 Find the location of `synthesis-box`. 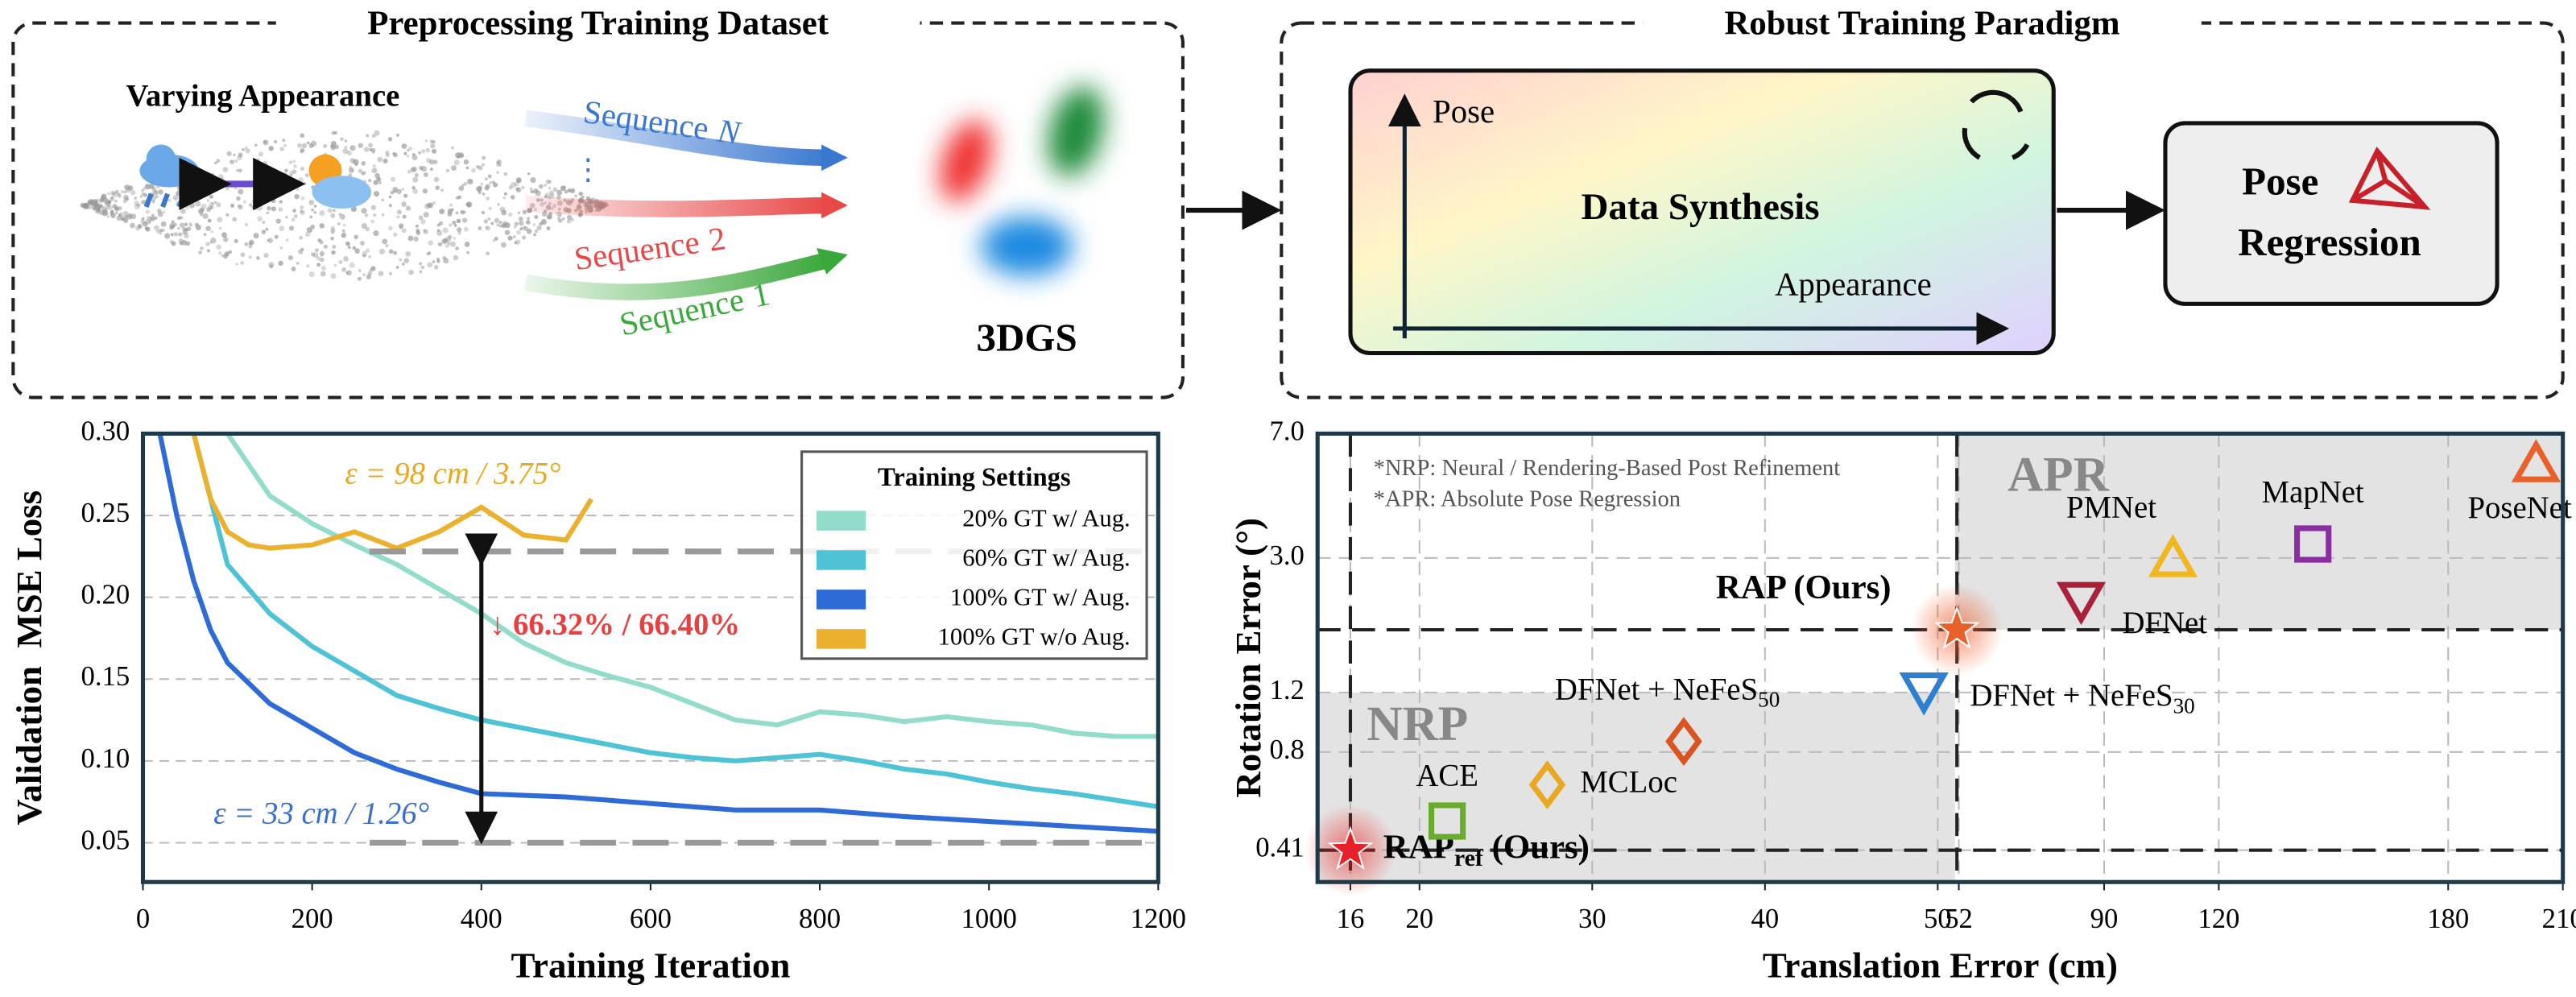

synthesis-box is located at coordinates (1702, 212).